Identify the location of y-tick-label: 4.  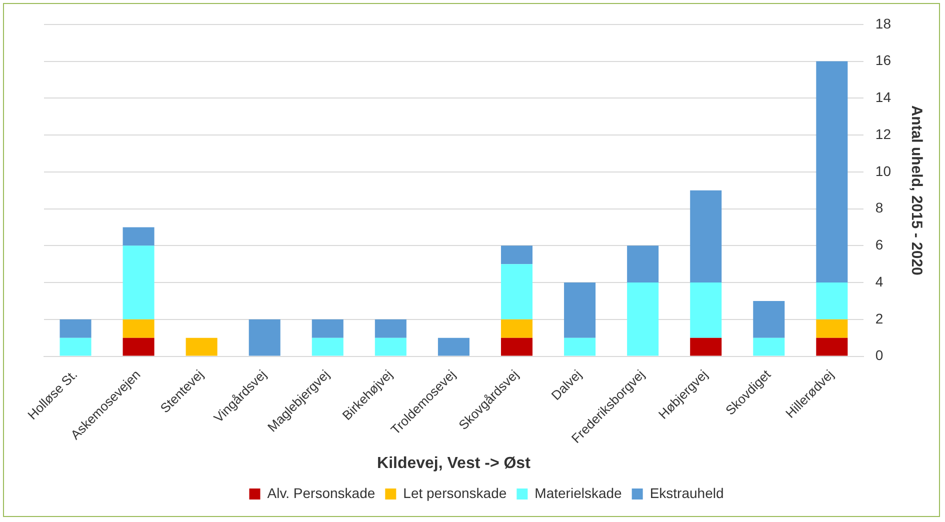
(879, 281).